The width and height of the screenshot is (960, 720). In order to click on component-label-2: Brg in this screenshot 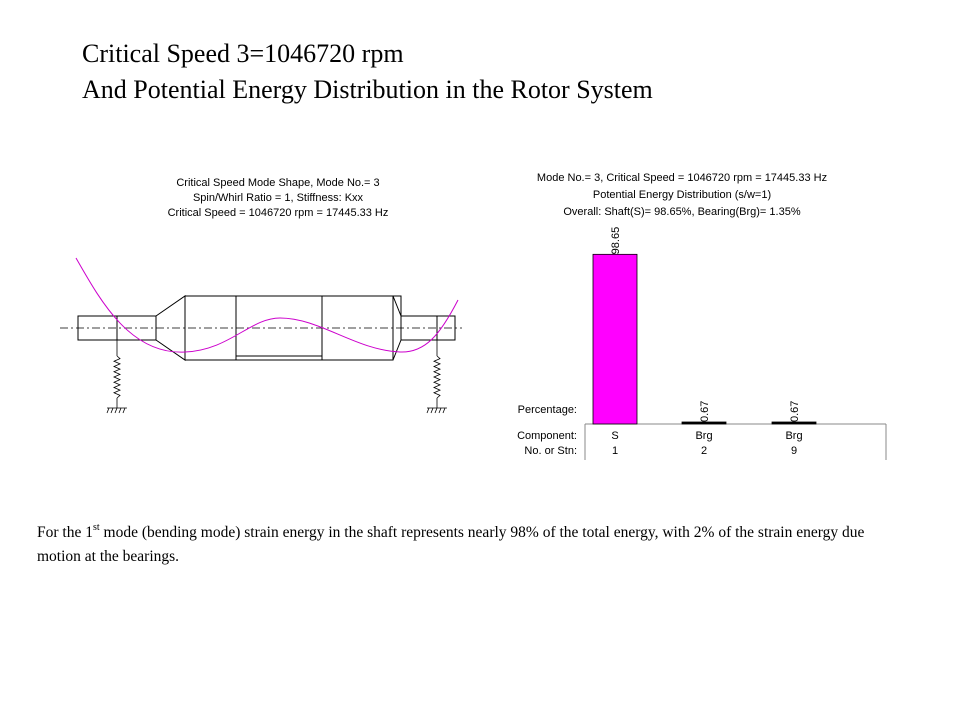, I will do `click(703, 436)`.